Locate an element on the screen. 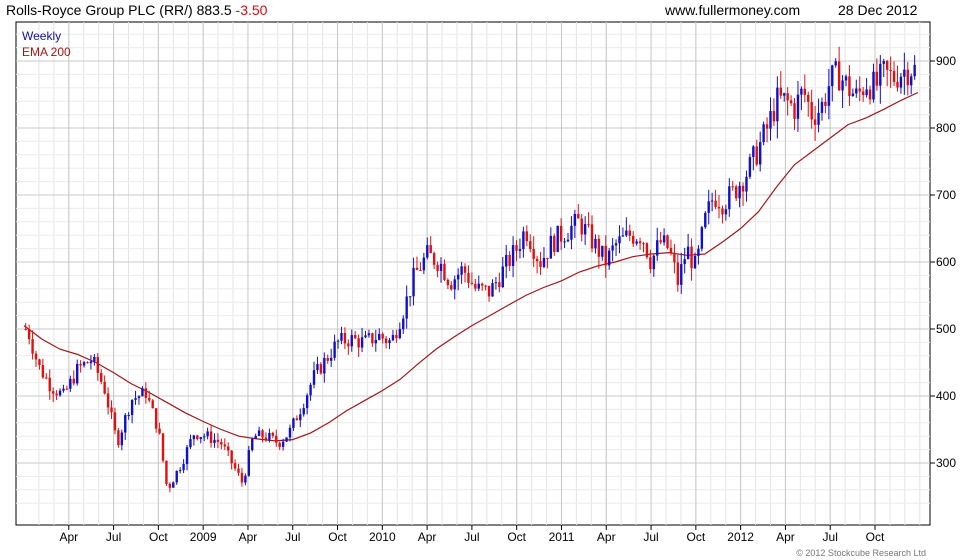 This screenshot has width=980, height=560. chart-date: 28 Dec 2012 is located at coordinates (878, 10).